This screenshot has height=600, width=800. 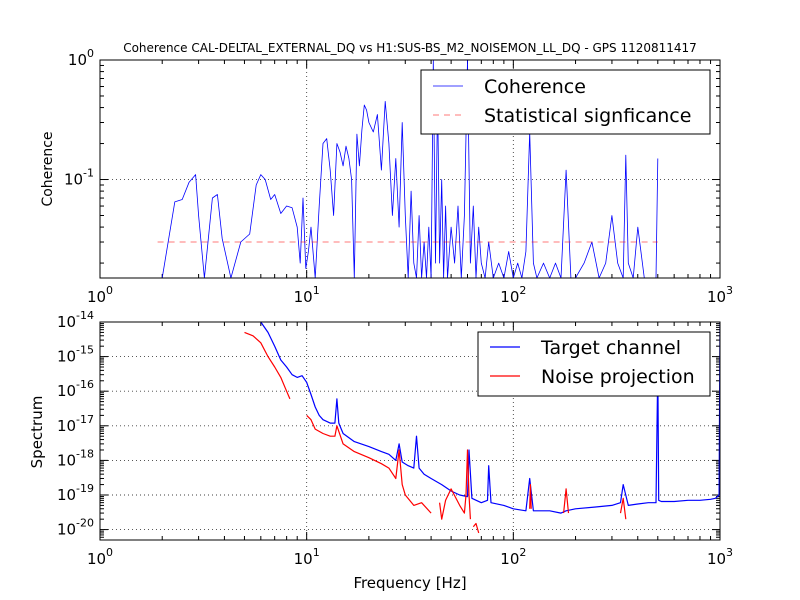 I want to click on y-tick-label: 10⁻¹⁷, so click(x=75, y=424).